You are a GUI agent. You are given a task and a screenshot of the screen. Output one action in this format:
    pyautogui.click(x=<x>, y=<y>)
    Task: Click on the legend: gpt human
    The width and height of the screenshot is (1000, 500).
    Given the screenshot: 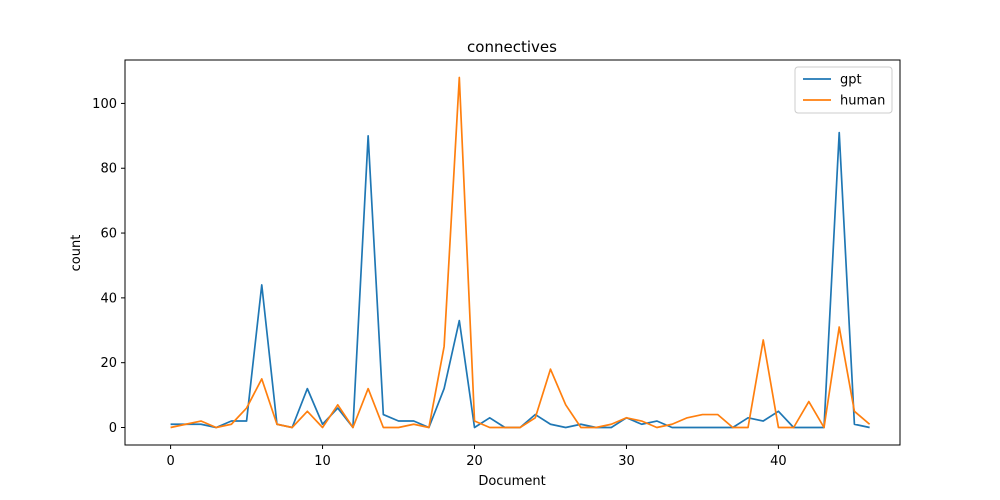 What is the action you would take?
    pyautogui.click(x=843, y=90)
    